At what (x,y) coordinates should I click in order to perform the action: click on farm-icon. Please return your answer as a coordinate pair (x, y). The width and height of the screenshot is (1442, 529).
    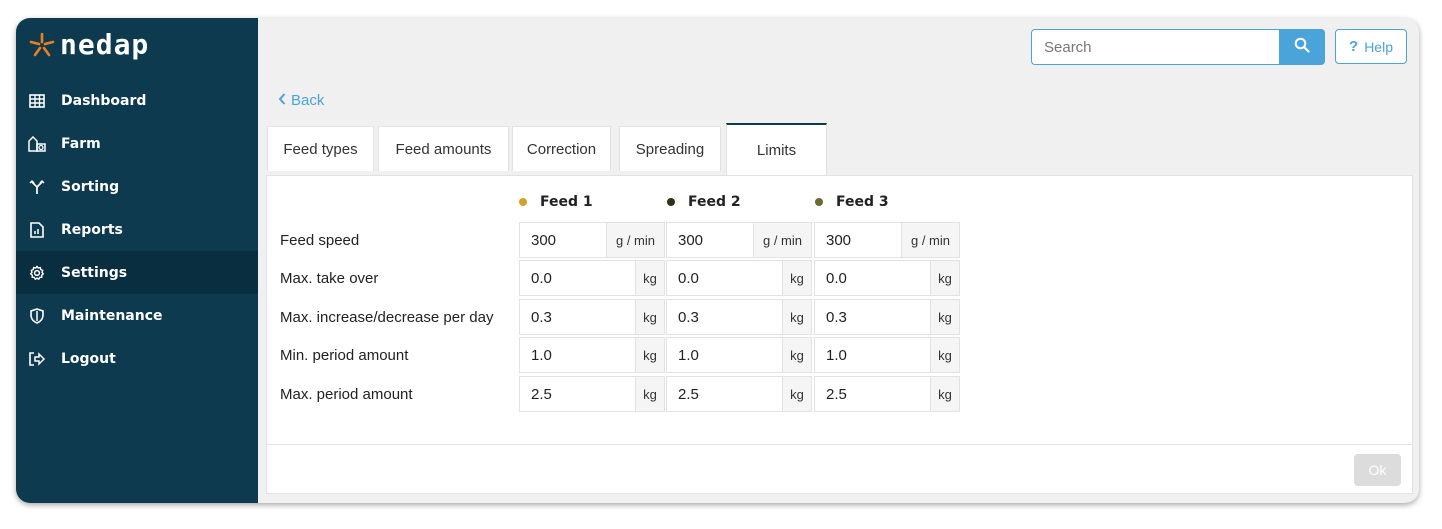
    Looking at the image, I should click on (37, 144).